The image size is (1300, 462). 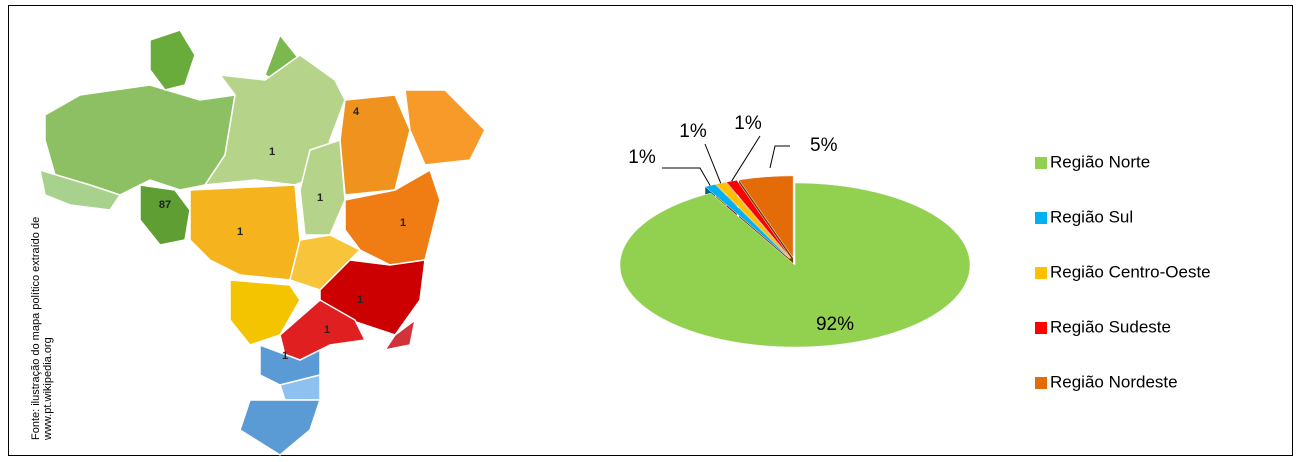 I want to click on legend-label: Região Norte, so click(x=1100, y=161).